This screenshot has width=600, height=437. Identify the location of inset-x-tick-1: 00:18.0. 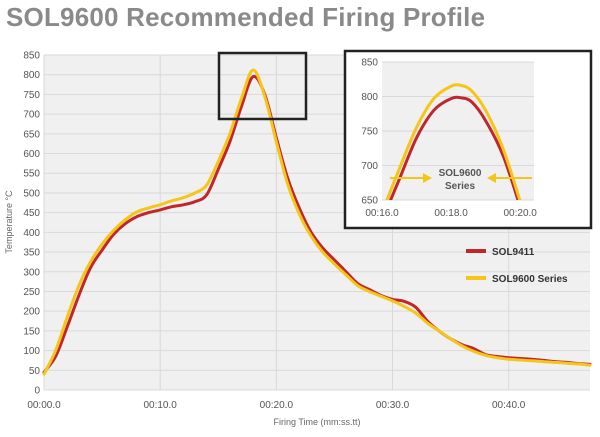
(451, 213).